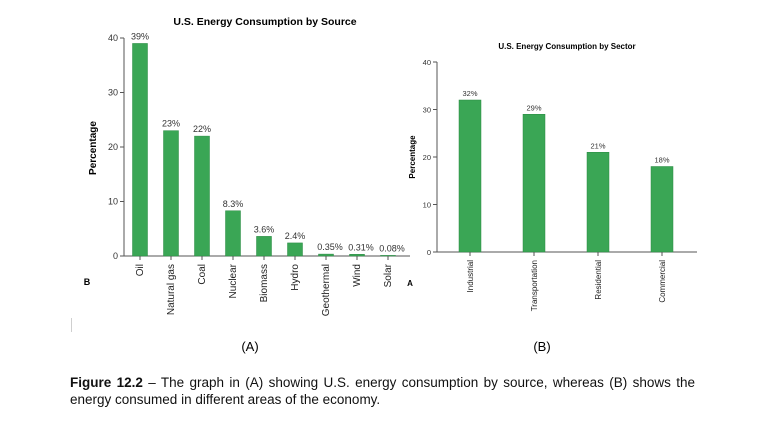  Describe the element at coordinates (233, 233) in the screenshot. I see `bar-nuclear` at that location.